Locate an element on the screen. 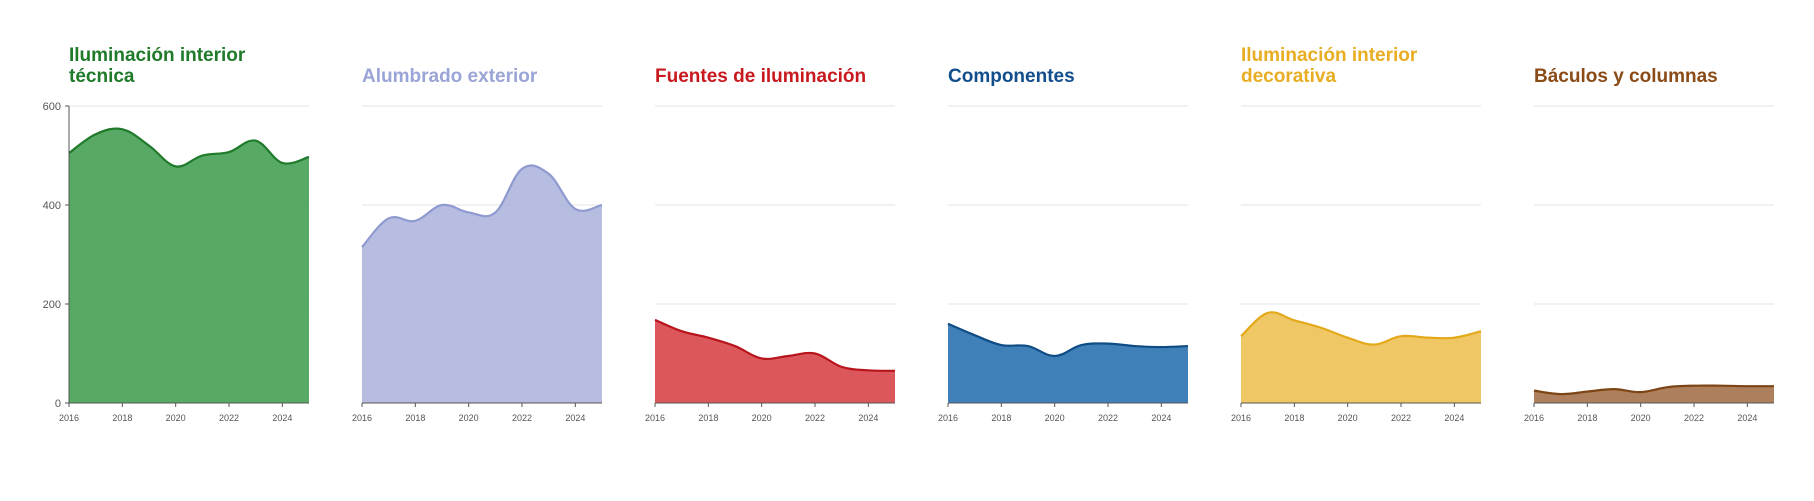 Image resolution: width=1814 pixels, height=501 pixels. x-tick-label-2-4: 2024 is located at coordinates (868, 418).